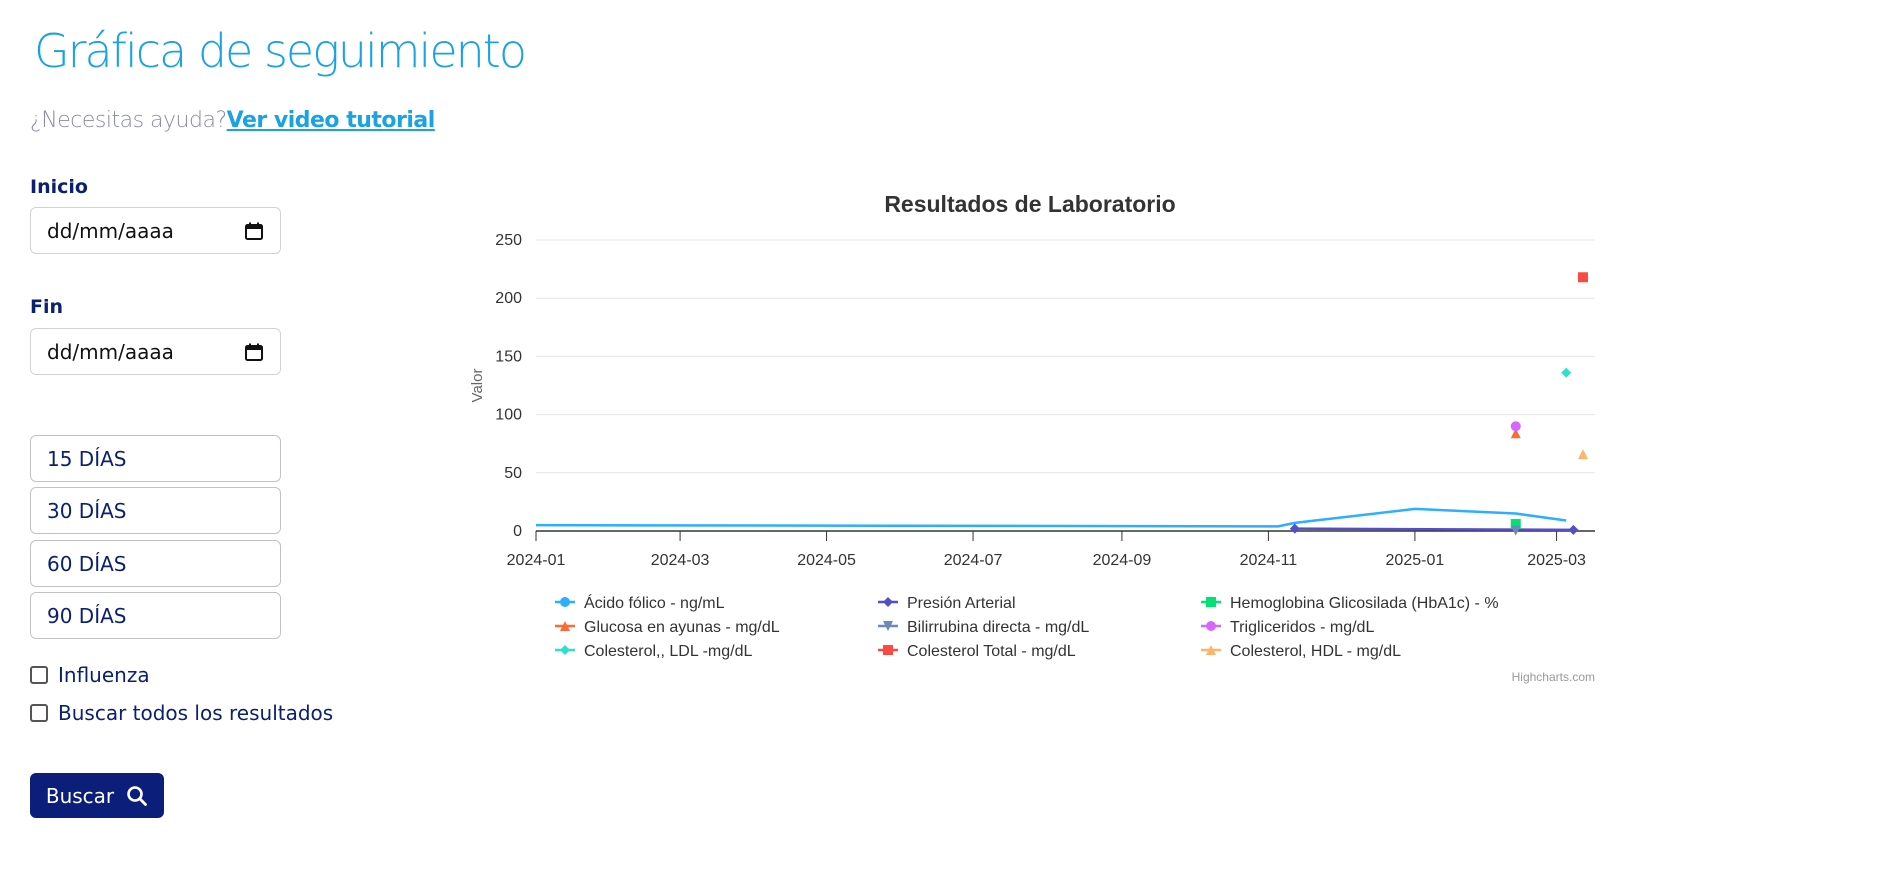 The image size is (1896, 887). I want to click on search-button: Buscar, so click(97, 795).